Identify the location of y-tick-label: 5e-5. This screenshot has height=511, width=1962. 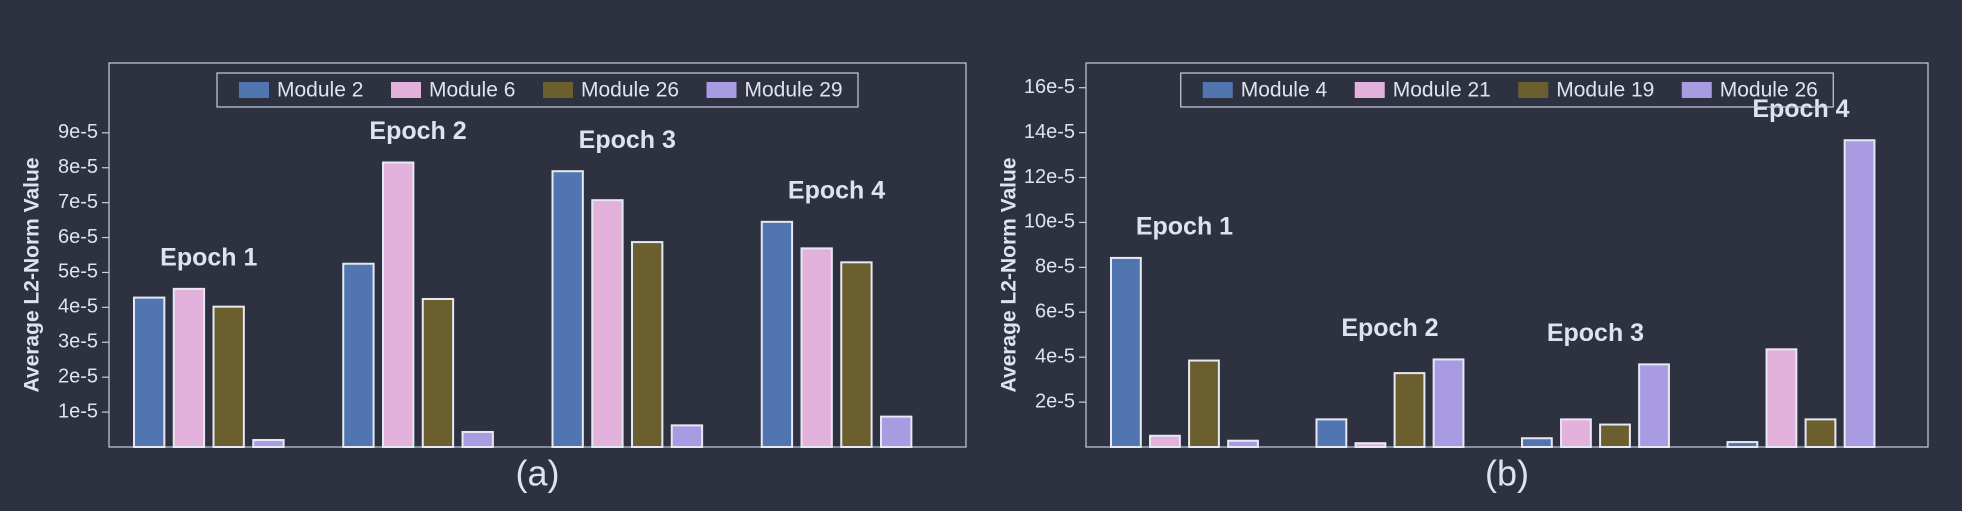
(78, 272).